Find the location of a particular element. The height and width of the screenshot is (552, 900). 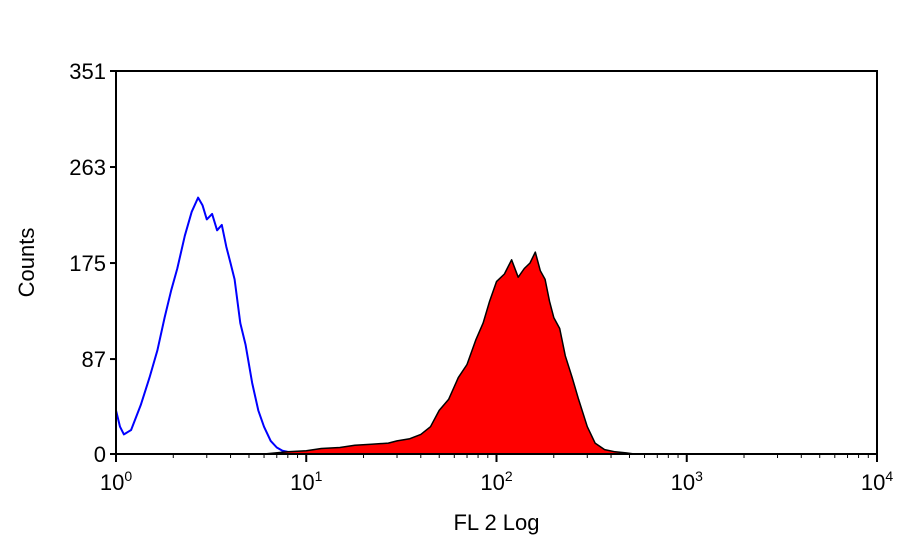

x-tick-label: 10² is located at coordinates (496, 481).